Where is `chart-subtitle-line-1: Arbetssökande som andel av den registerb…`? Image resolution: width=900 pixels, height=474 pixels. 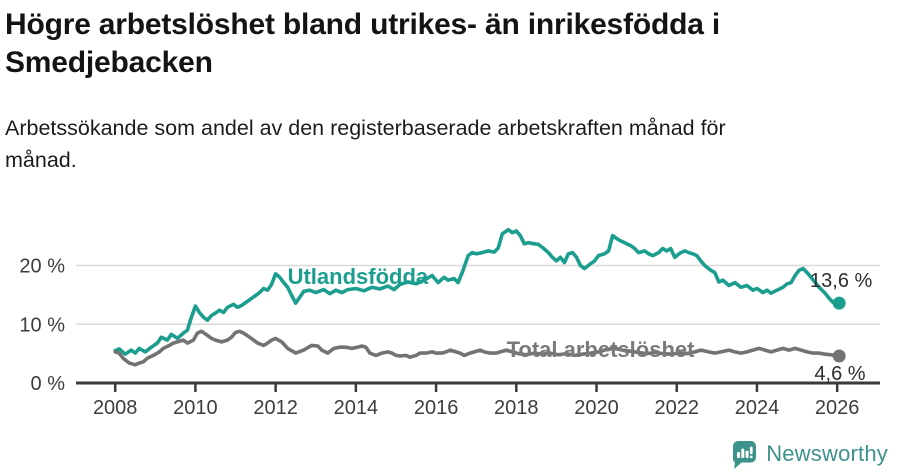 chart-subtitle-line-1: Arbetssökande som andel av den registerb… is located at coordinates (365, 128).